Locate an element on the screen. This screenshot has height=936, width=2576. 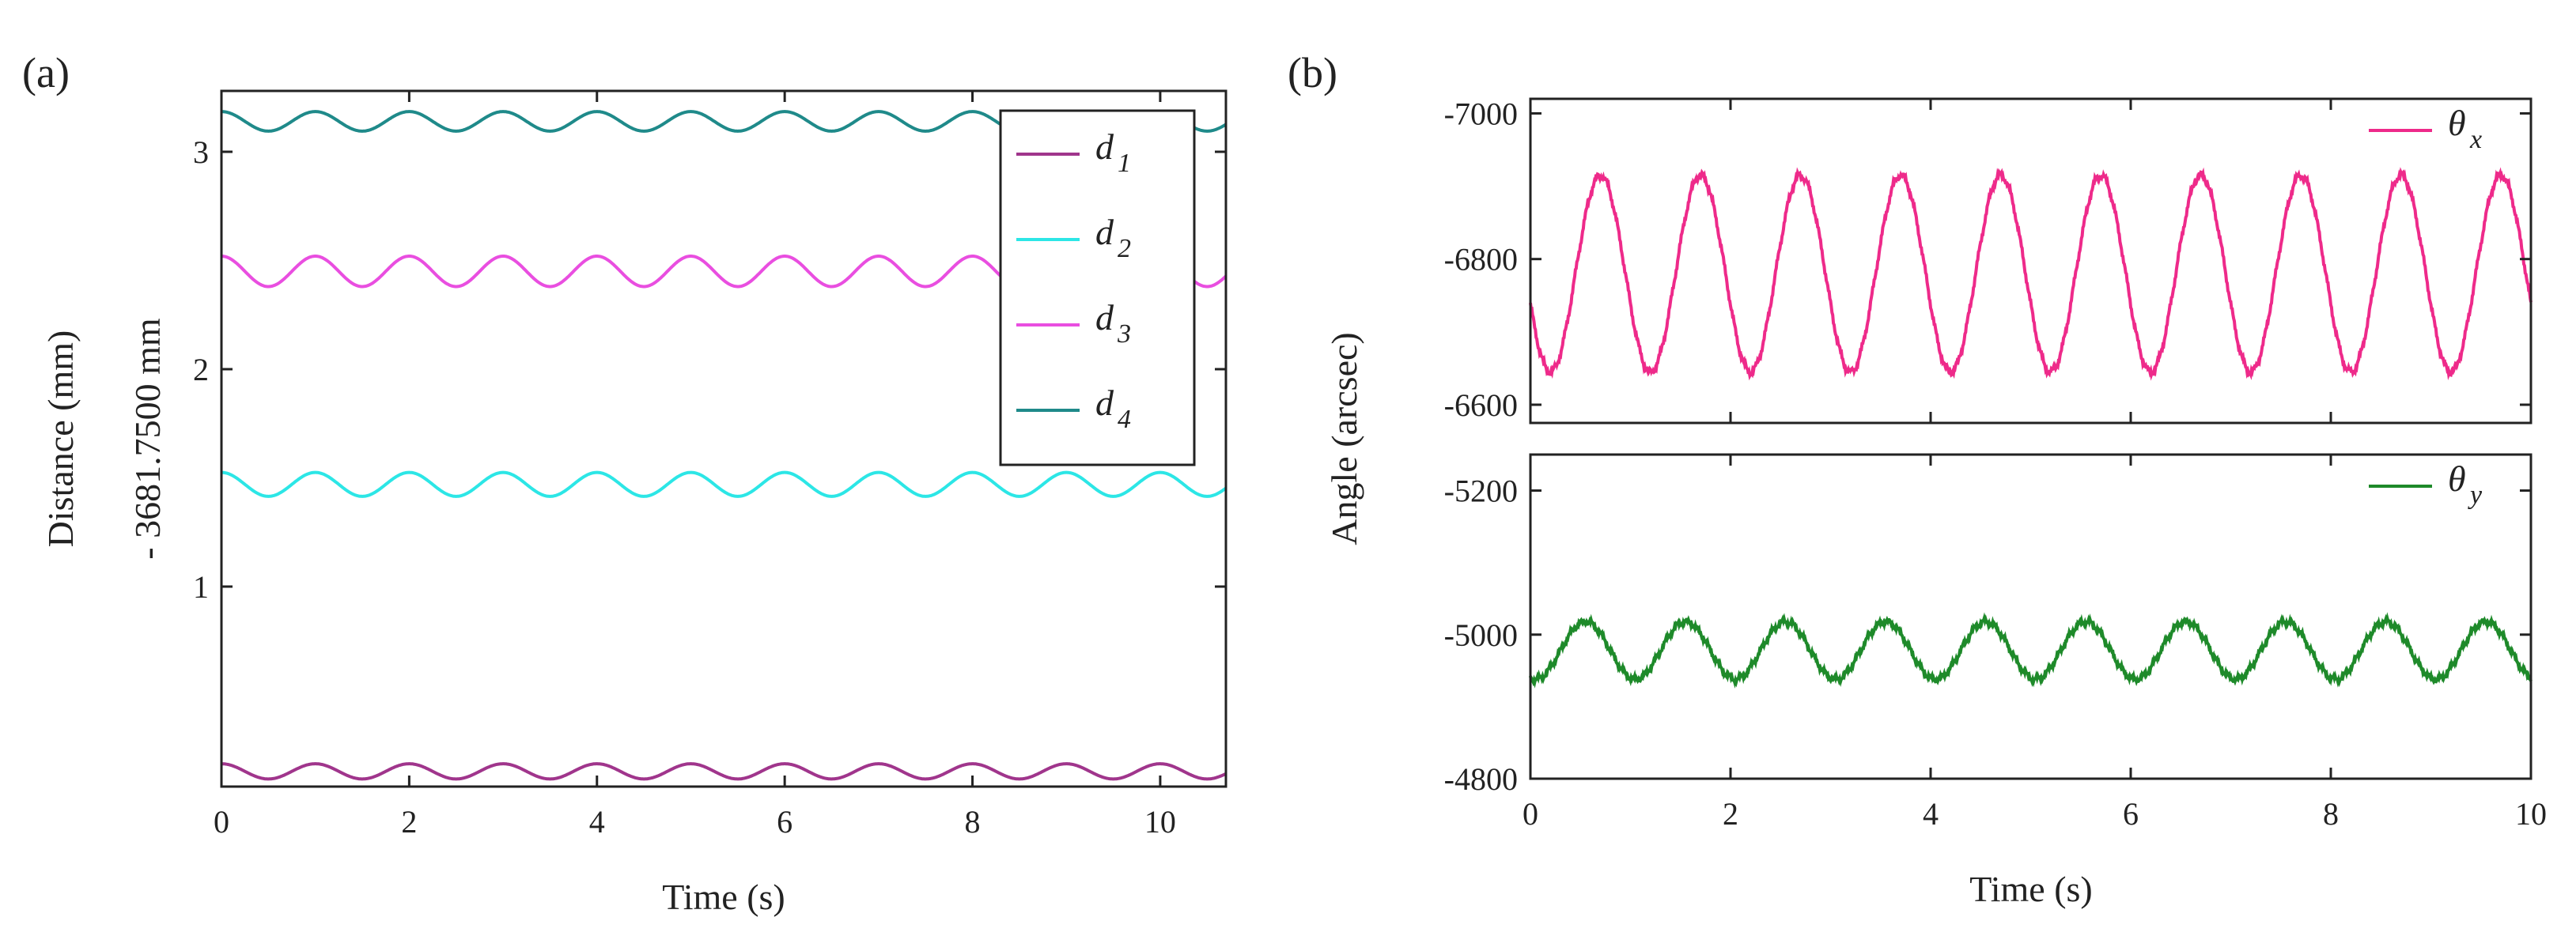
panel-b-theta-y-legend-label: θ is located at coordinates (2457, 479).